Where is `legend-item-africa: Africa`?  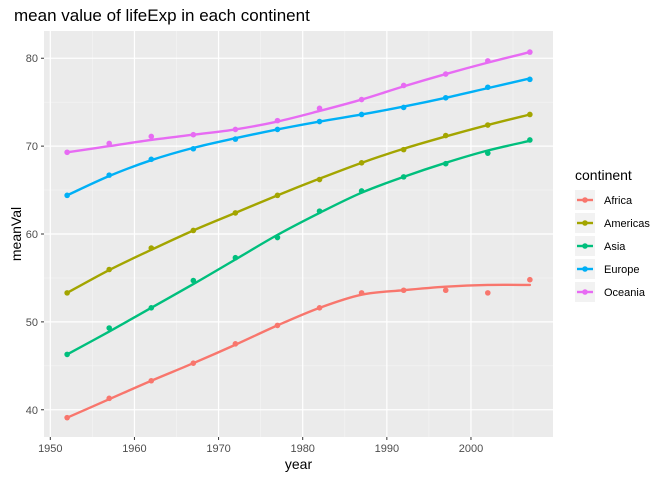 legend-item-africa: Africa is located at coordinates (604, 200).